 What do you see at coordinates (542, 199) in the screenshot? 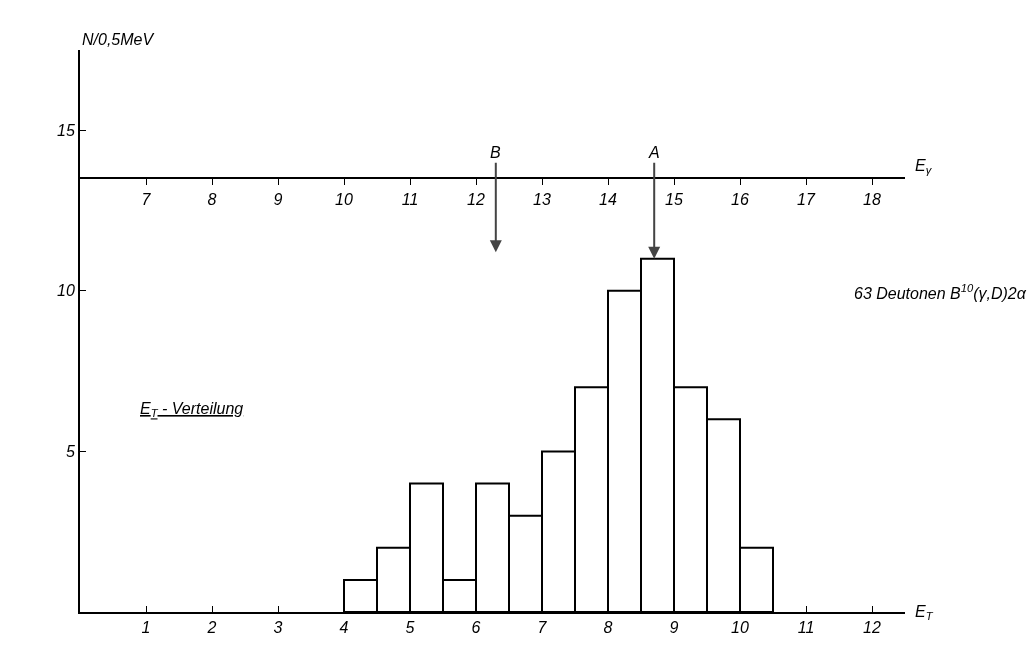
I see `x2-tick-label: 13` at bounding box center [542, 199].